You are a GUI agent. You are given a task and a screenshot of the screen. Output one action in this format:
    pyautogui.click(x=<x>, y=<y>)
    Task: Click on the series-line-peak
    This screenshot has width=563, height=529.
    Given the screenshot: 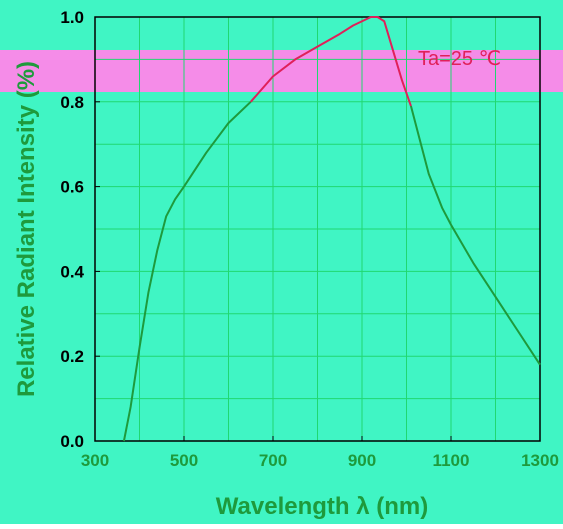 What is the action you would take?
    pyautogui.click(x=330, y=61)
    